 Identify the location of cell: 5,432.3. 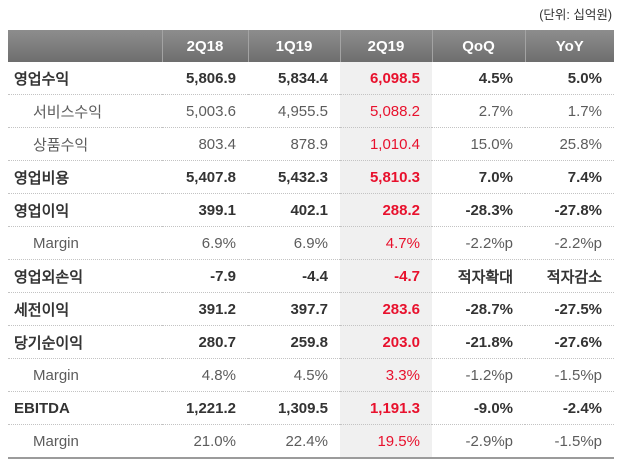
(294, 177).